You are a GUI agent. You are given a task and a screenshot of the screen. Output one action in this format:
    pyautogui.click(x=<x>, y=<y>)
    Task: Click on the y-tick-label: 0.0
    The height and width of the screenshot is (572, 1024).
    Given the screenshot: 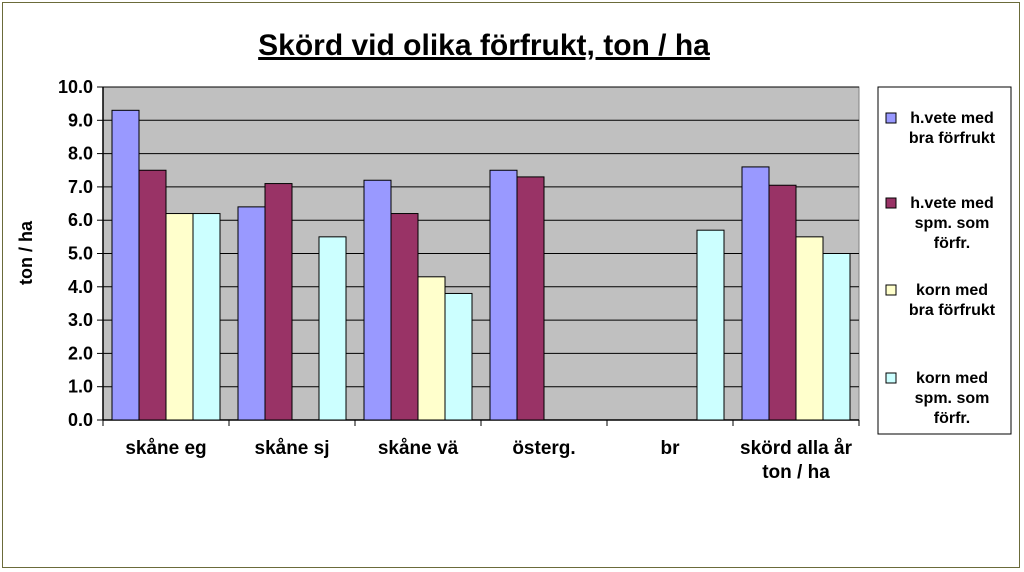 What is the action you would take?
    pyautogui.click(x=80, y=420)
    